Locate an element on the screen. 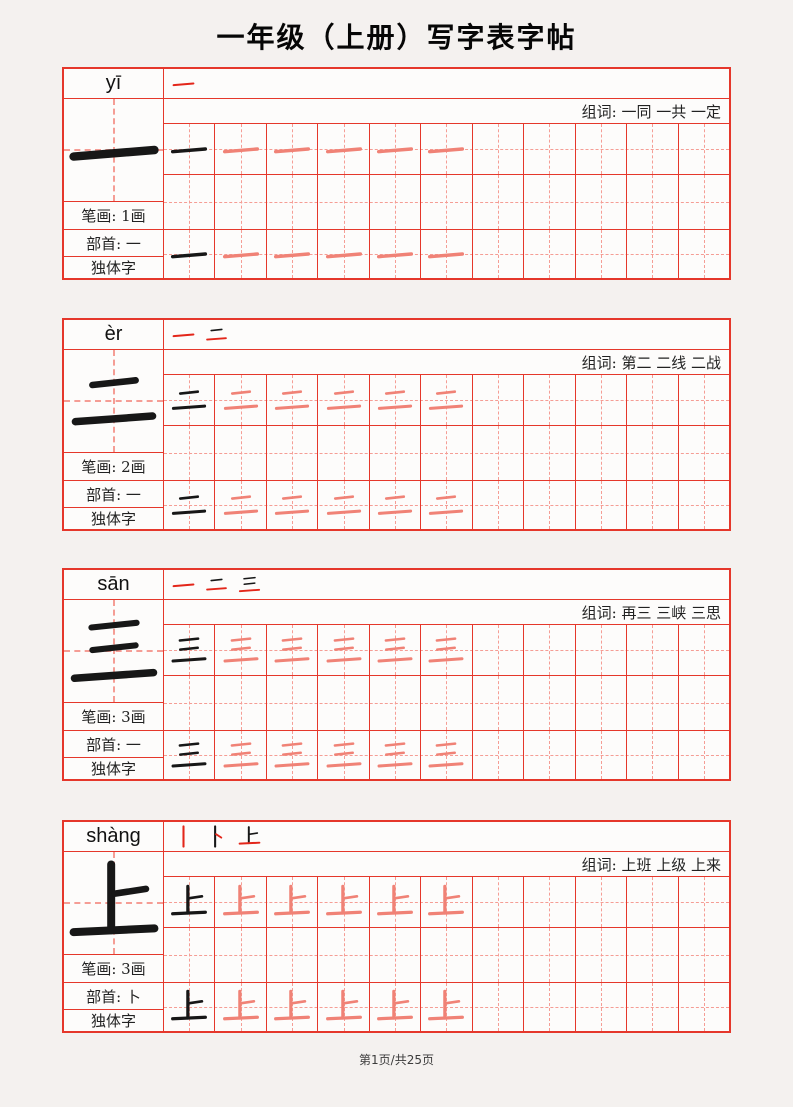  block-left-column: shàng 笔画: 3画 部首: 卜 独体字 is located at coordinates (114, 926).